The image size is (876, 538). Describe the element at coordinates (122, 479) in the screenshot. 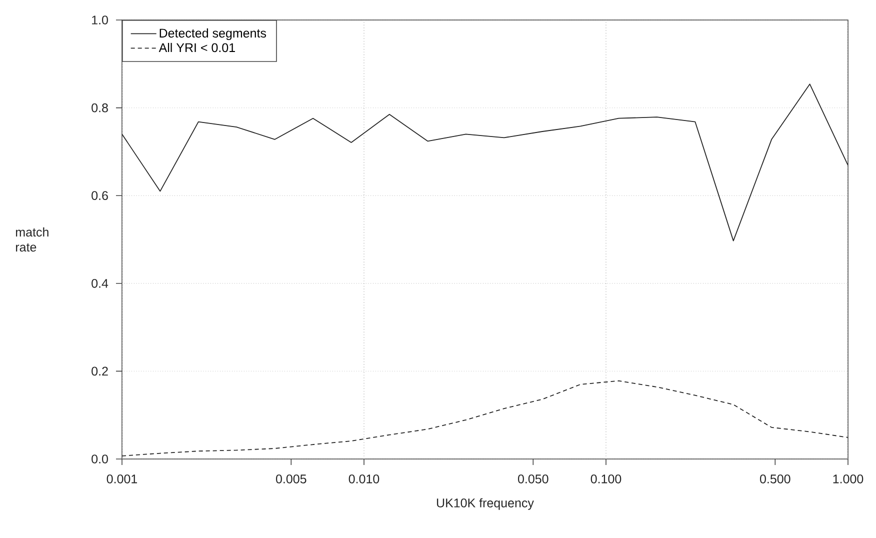

I see `x-tick-label: 0.001` at that location.